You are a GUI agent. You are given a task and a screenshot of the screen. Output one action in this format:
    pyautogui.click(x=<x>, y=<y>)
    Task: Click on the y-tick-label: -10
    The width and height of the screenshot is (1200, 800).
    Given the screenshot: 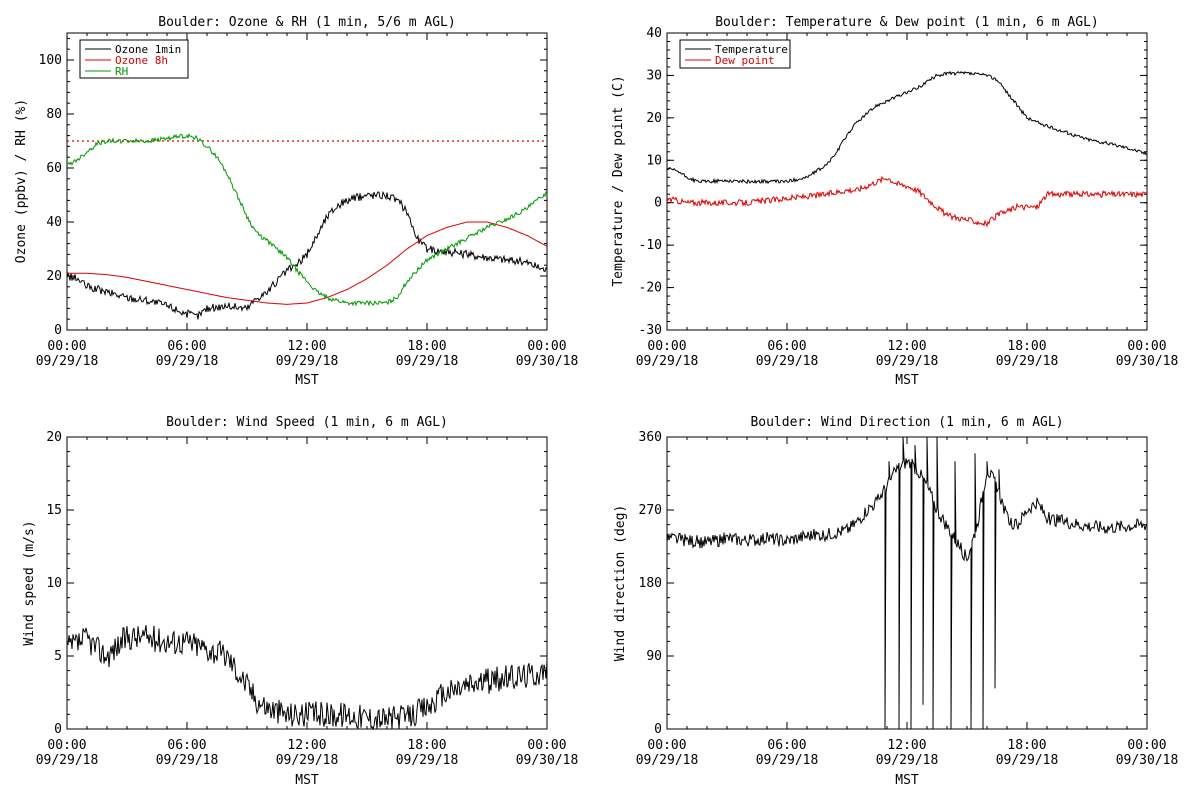 What is the action you would take?
    pyautogui.click(x=650, y=245)
    